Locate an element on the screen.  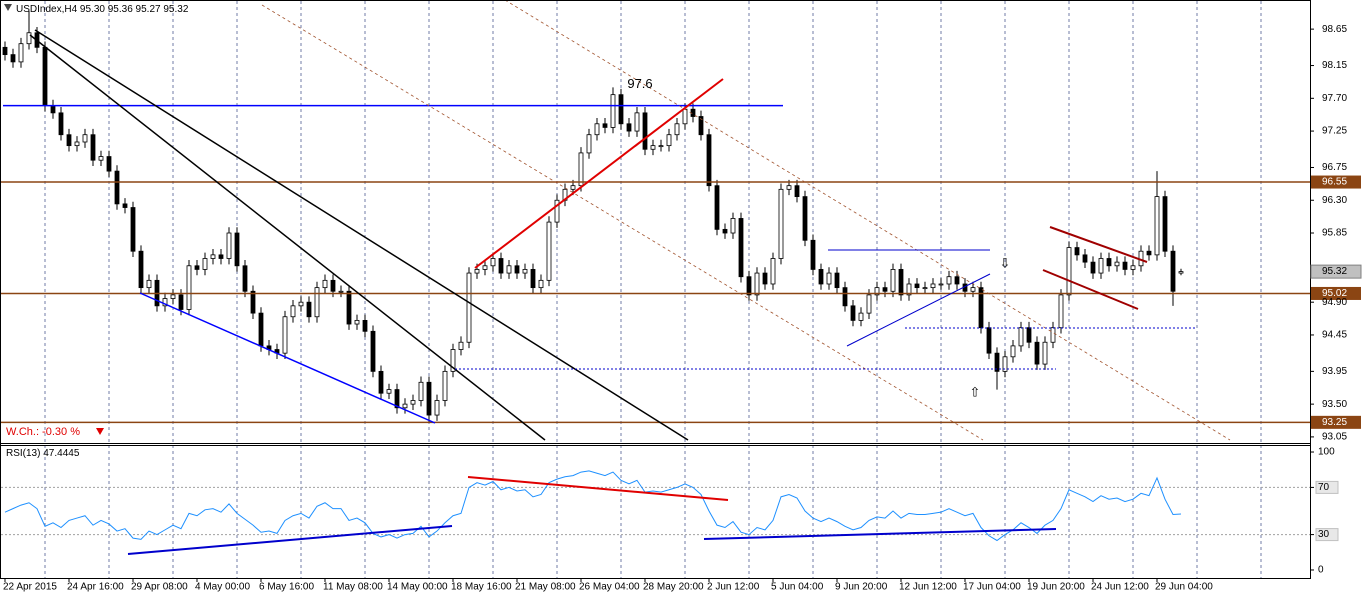
y-tick-label: 93.50 is located at coordinates (1334, 404).